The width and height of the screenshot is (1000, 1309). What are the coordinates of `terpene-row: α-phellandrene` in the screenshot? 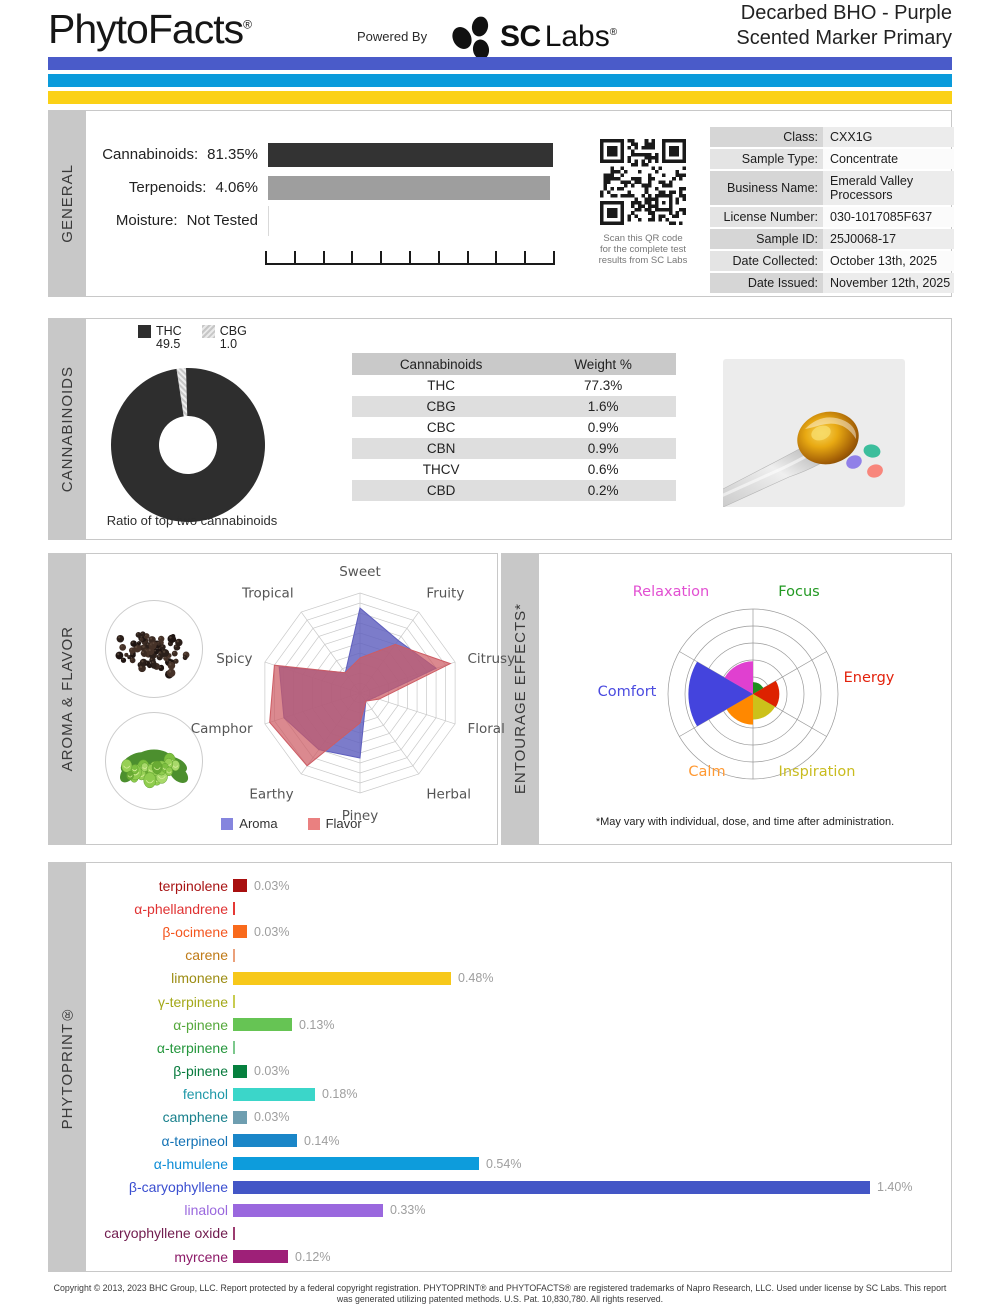 It's located at (518, 908).